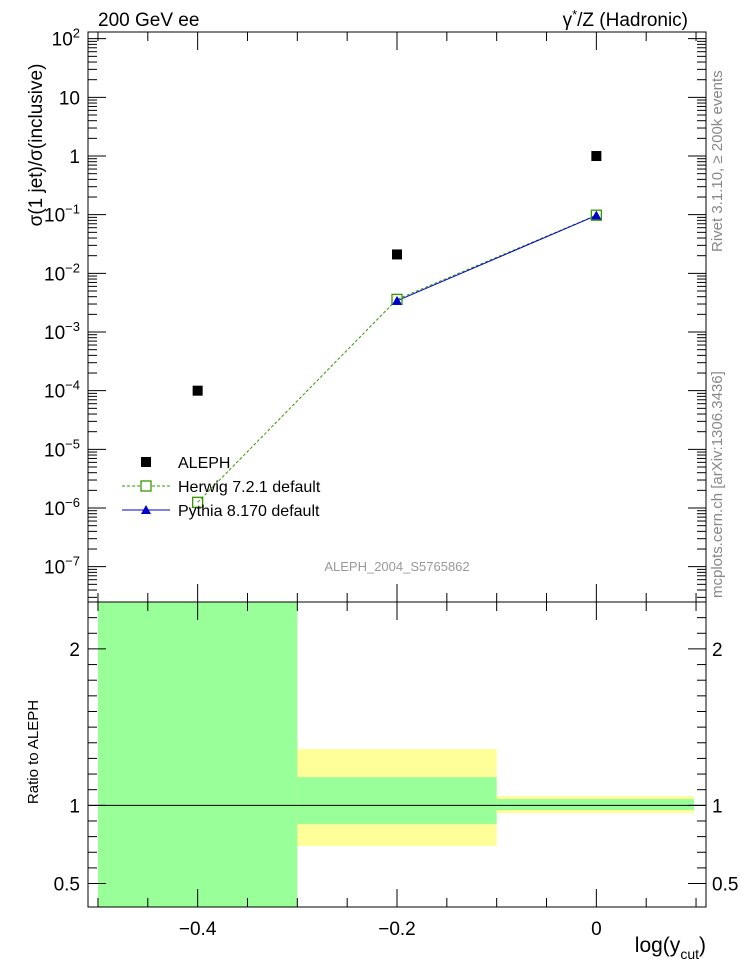 The image size is (746, 972). What do you see at coordinates (62, 331) in the screenshot?
I see `main-y-tick-label: 10⁻³` at bounding box center [62, 331].